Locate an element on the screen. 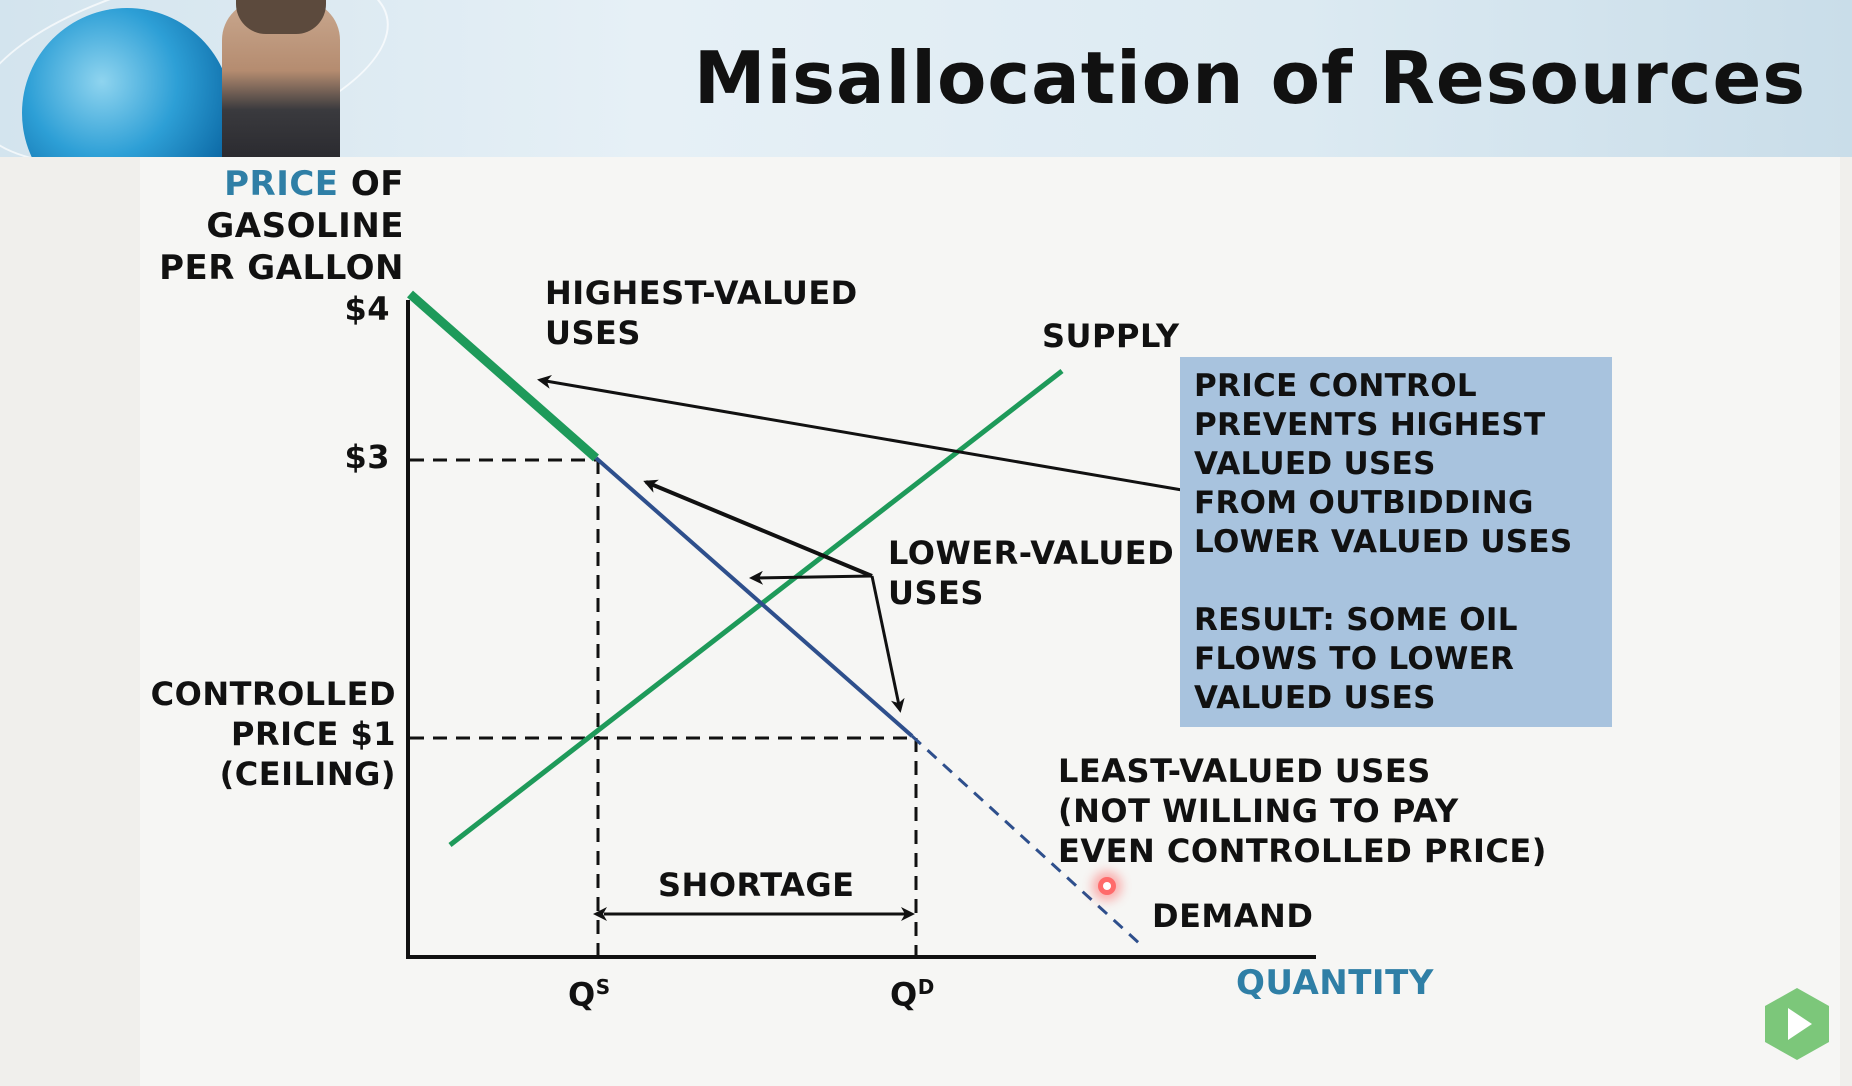  highest-valued-arrow is located at coordinates (860, 433).